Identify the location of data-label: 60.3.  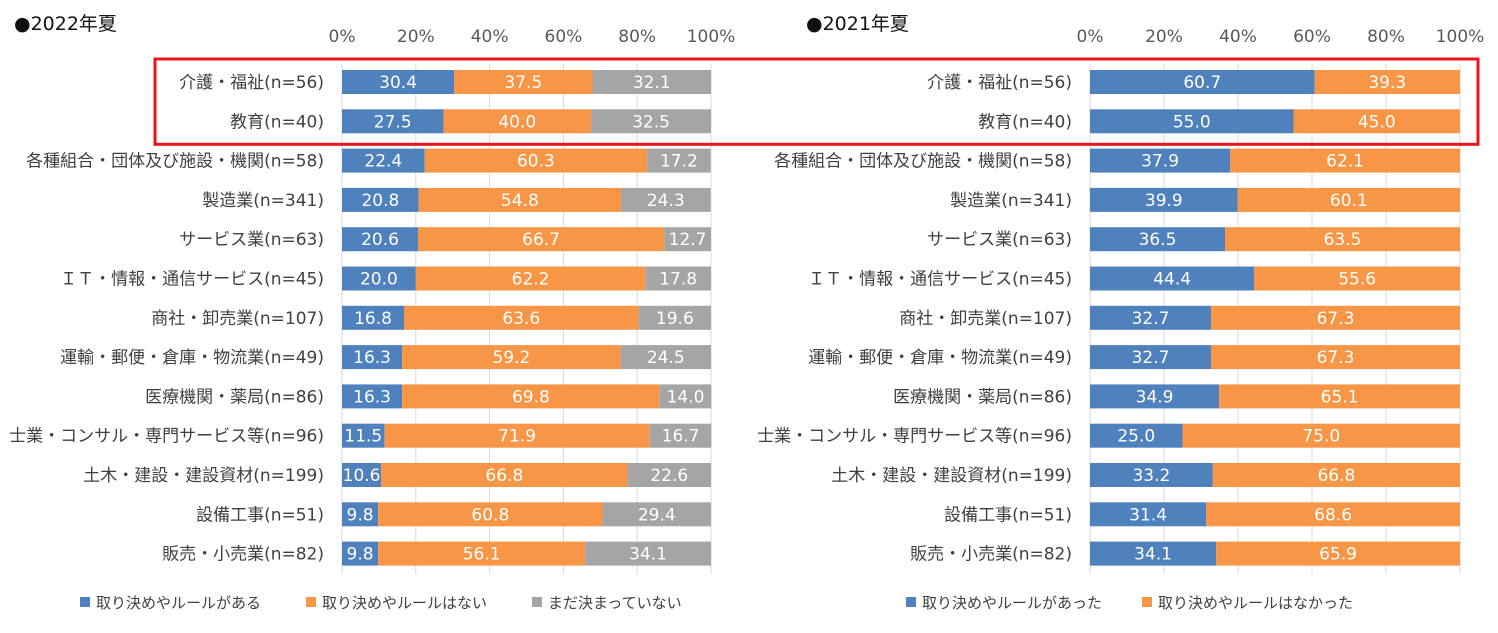
(536, 162).